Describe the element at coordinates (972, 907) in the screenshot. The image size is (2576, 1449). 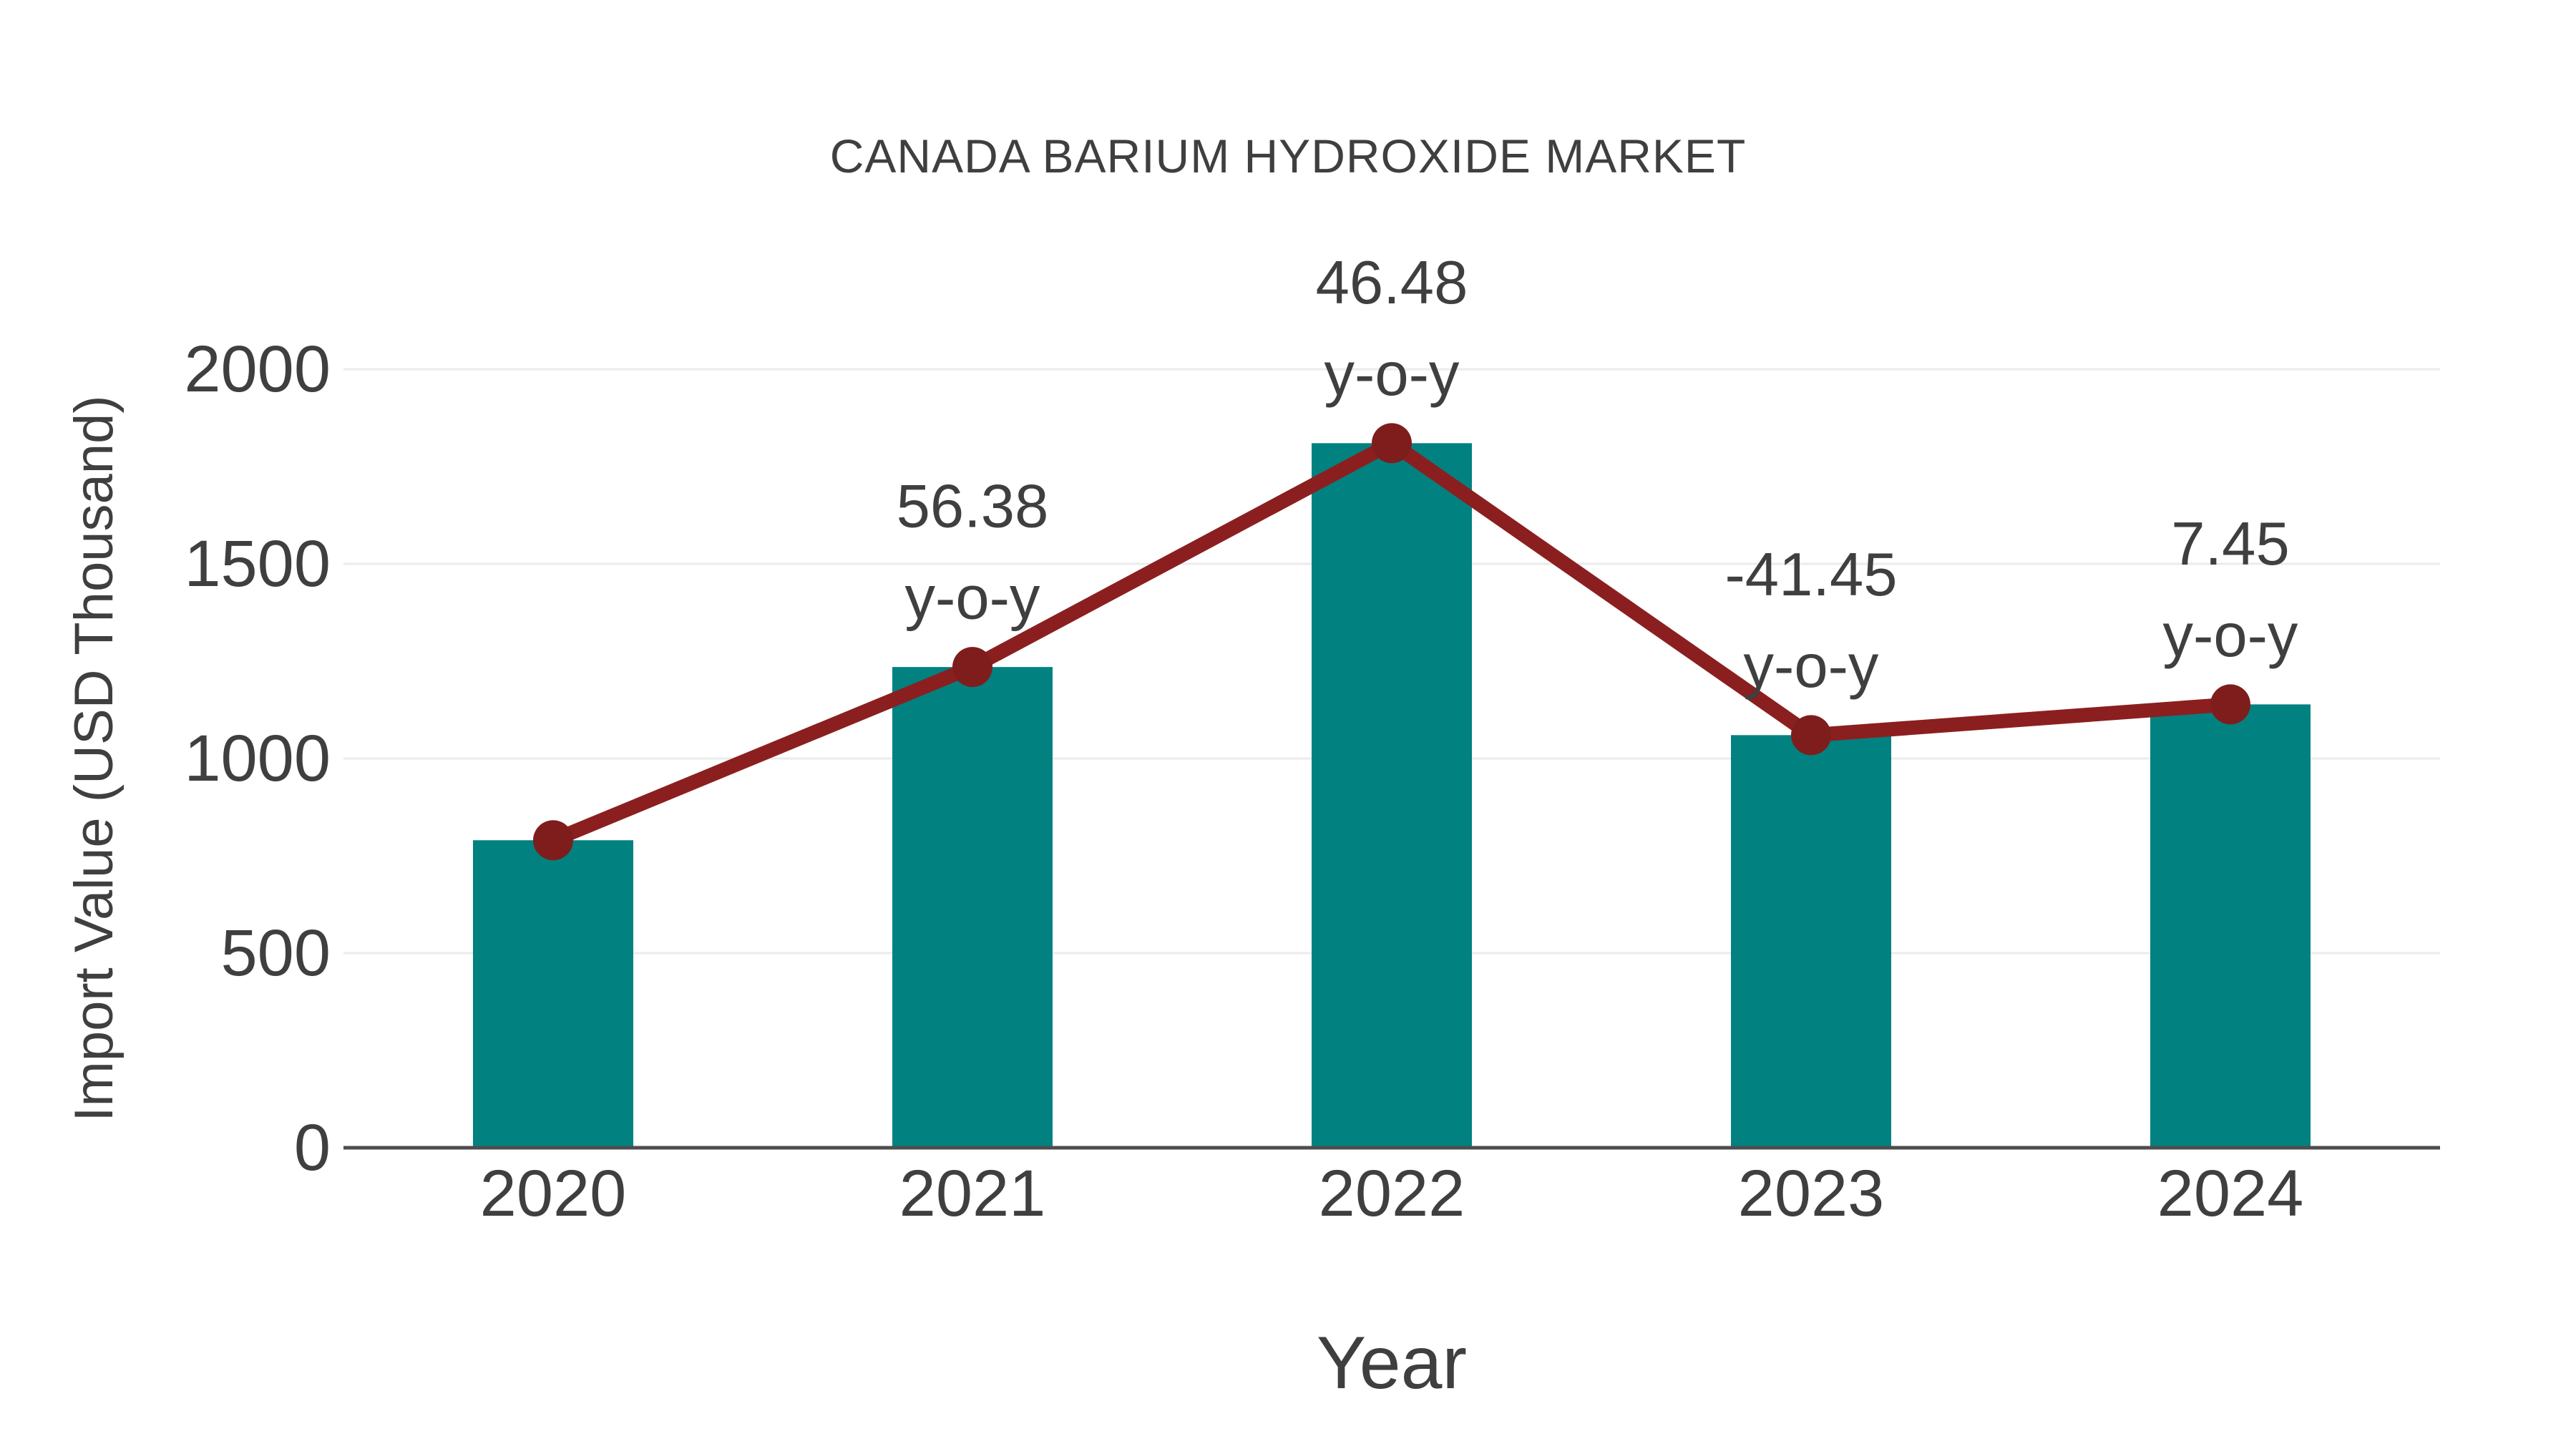
I see `bar-2021` at that location.